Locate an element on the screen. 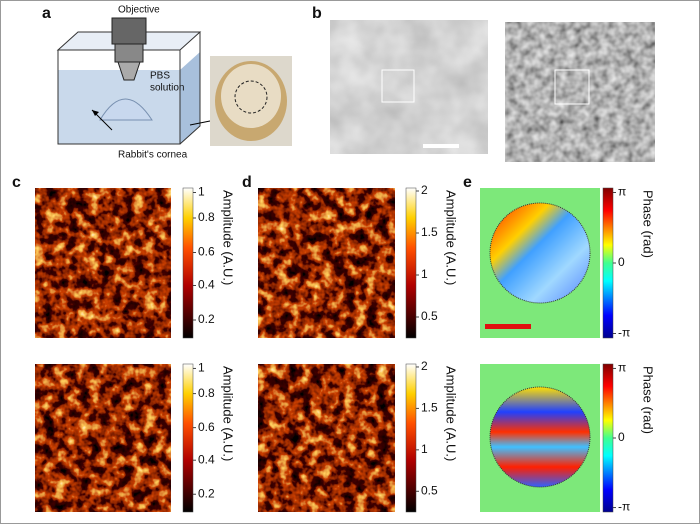  label-solution: solution is located at coordinates (167, 88).